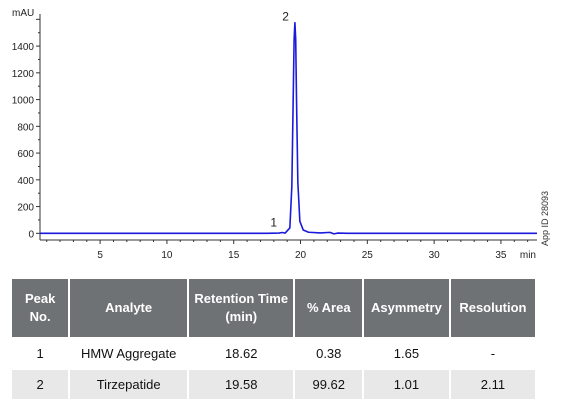 The width and height of the screenshot is (561, 410). I want to click on table-row: 1 HMW Aggregate 18.62 0.38 1.65 -, so click(273, 354).